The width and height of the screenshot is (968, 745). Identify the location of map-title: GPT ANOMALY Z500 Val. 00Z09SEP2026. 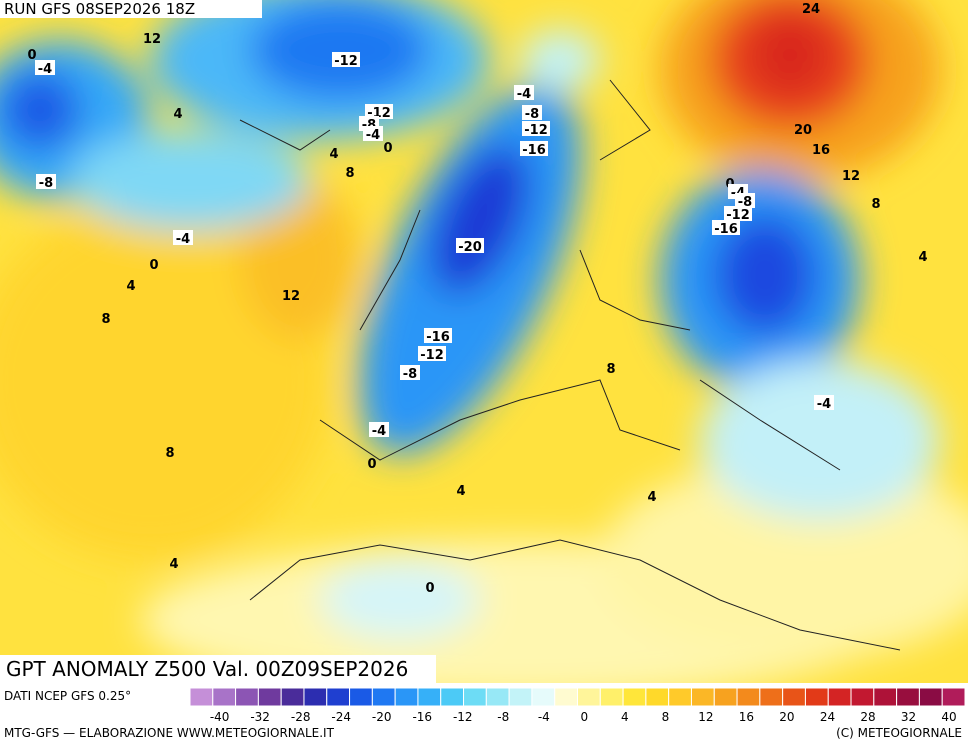
(207, 669).